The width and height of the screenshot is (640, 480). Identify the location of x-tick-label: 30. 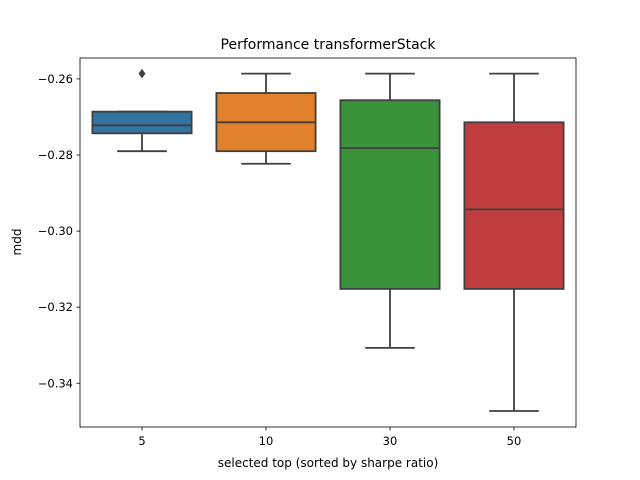
(390, 441).